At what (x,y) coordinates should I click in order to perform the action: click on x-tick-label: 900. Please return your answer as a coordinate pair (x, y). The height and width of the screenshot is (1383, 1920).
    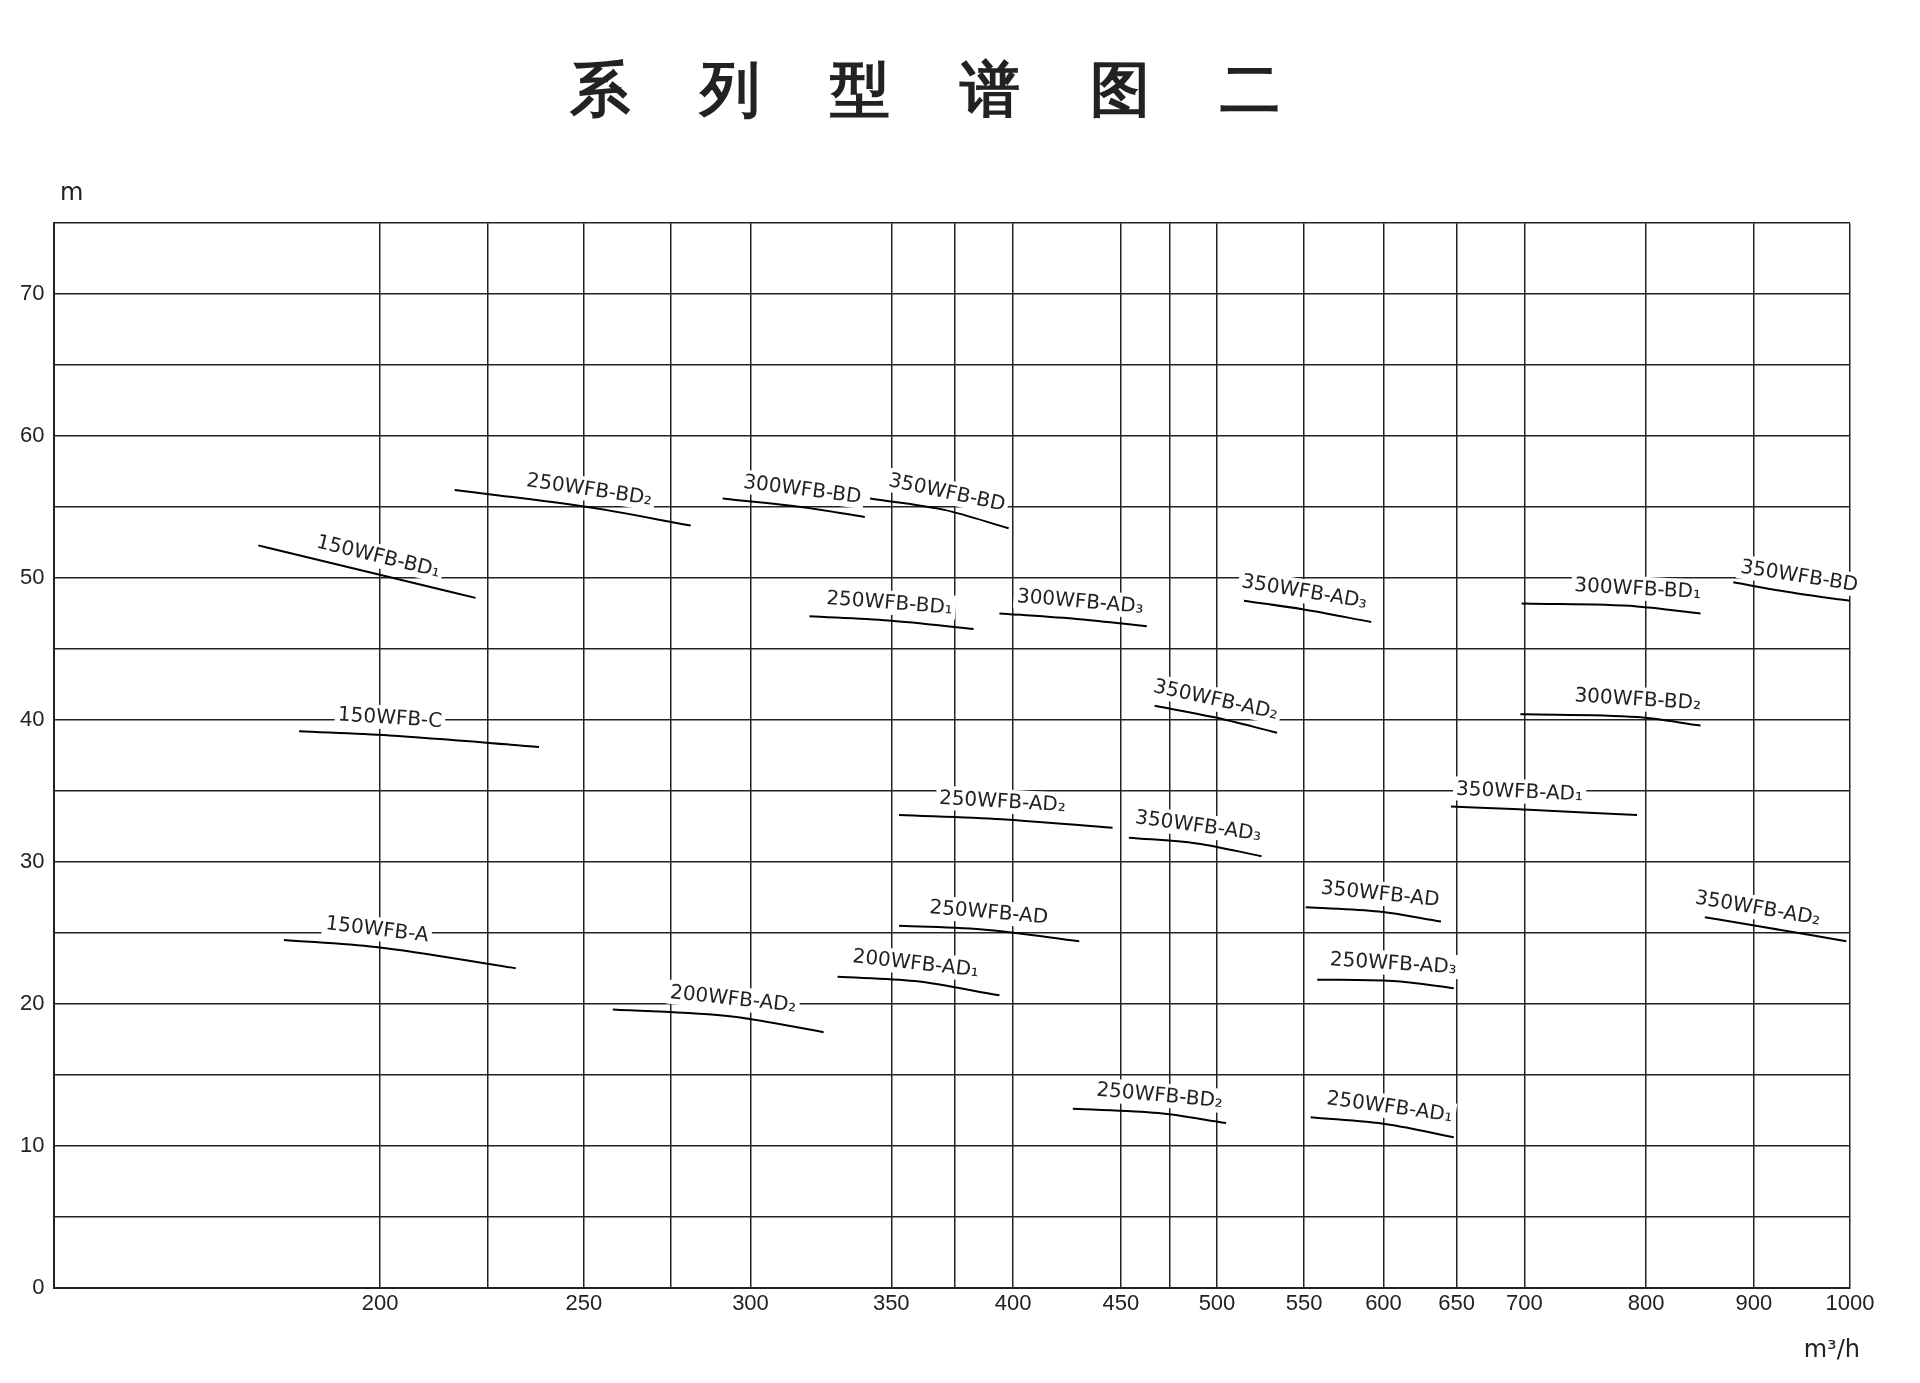
    Looking at the image, I should click on (1754, 1302).